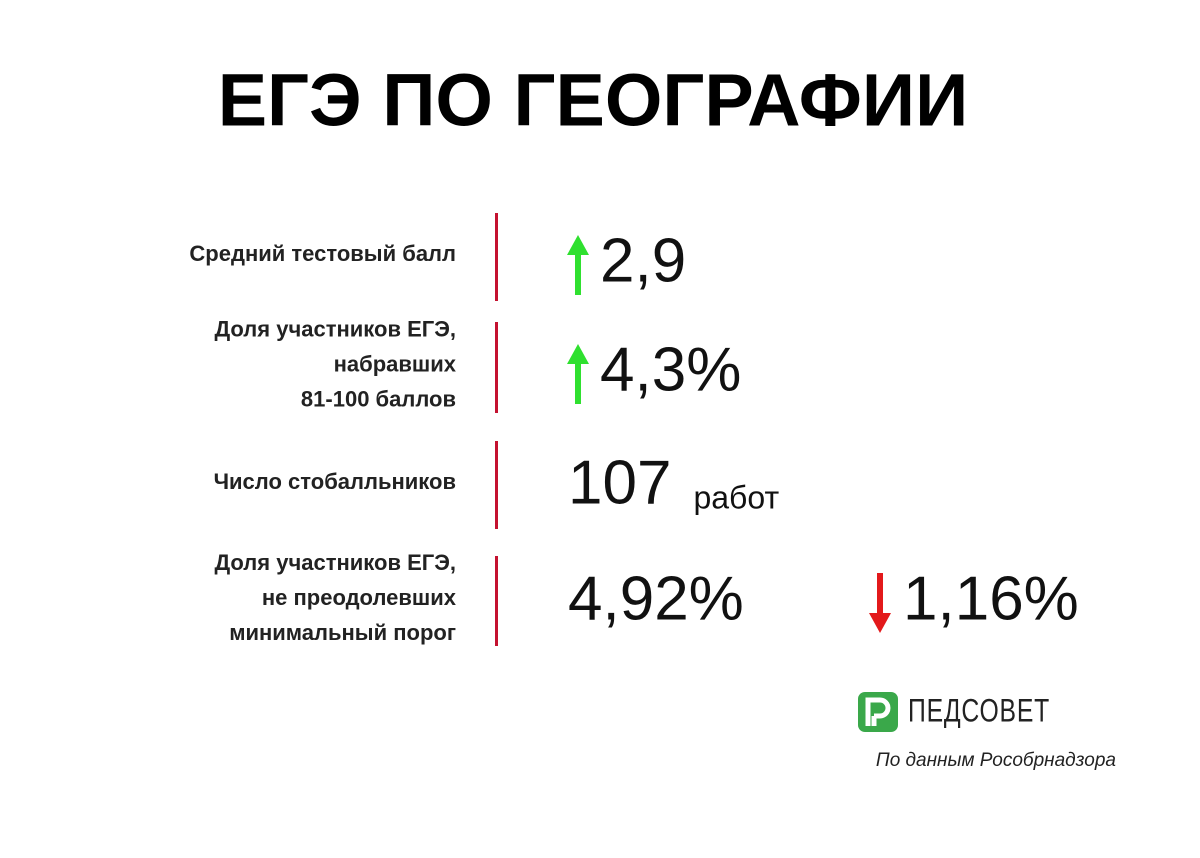 The width and height of the screenshot is (1200, 858). Describe the element at coordinates (736, 497) in the screenshot. I see `row-unit: работ` at that location.